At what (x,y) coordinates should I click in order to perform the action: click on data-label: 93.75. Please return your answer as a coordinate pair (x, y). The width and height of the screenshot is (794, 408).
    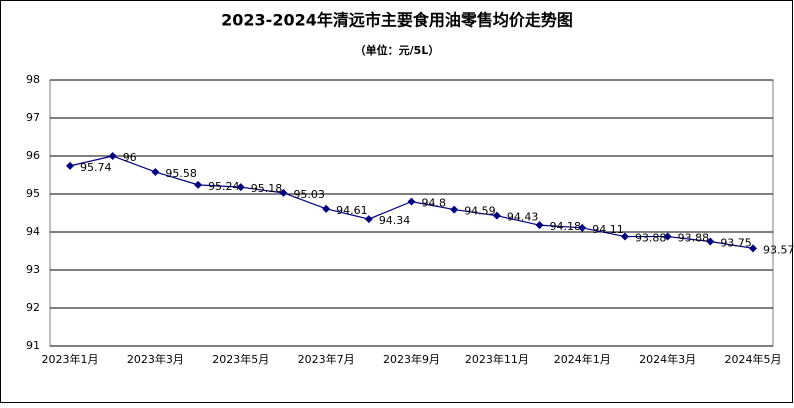
    Looking at the image, I should click on (736, 243).